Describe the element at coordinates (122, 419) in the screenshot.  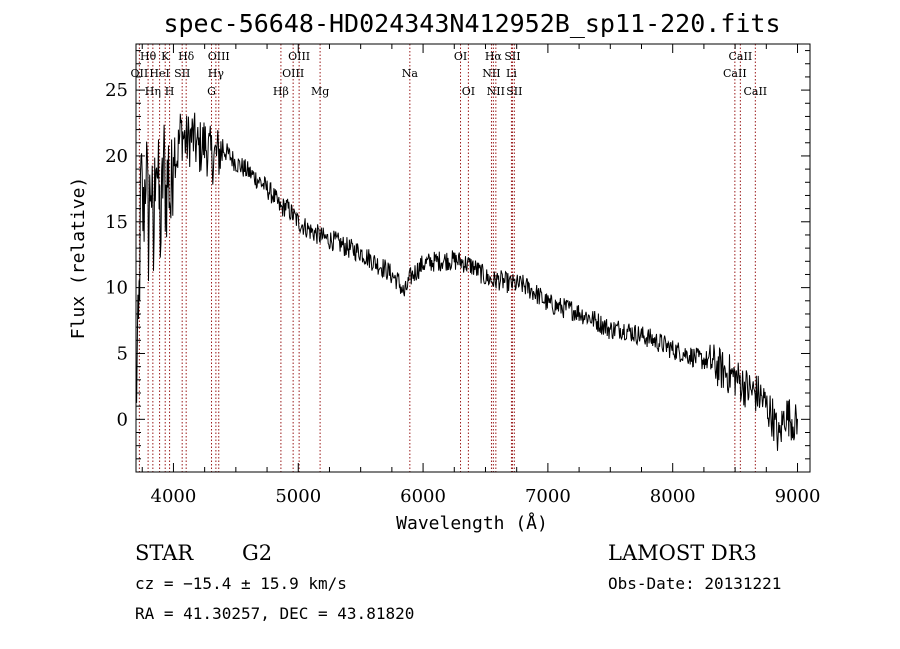
I see `y-tick-label: 0` at that location.